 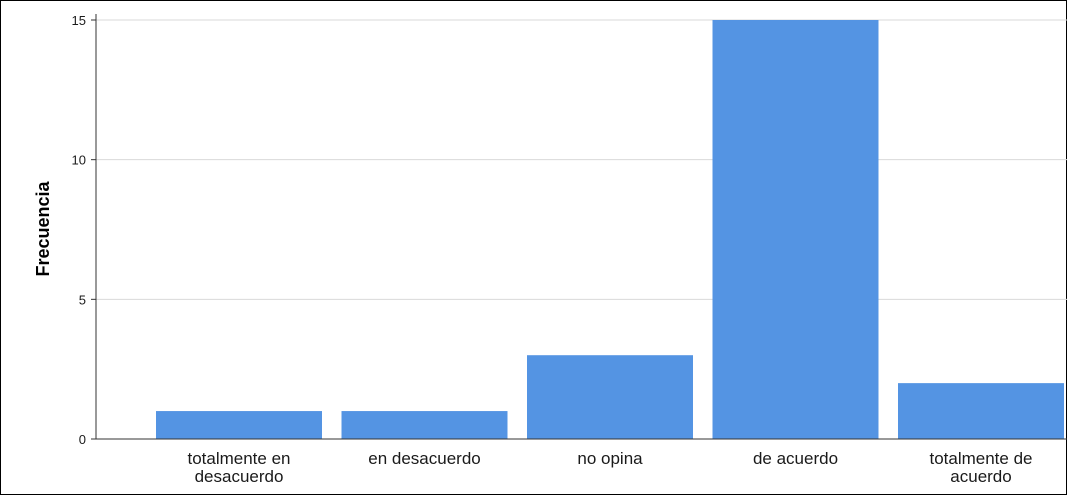 What do you see at coordinates (980, 476) in the screenshot?
I see `x-tick-label: acuerdo` at bounding box center [980, 476].